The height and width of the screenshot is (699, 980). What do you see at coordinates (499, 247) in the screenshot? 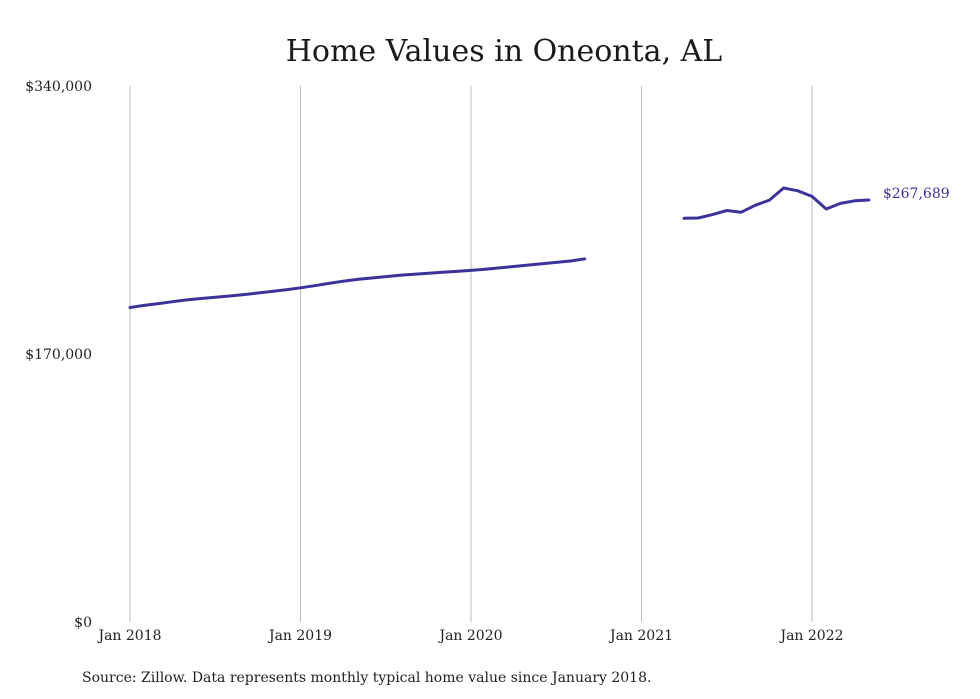
I see `series-lines` at bounding box center [499, 247].